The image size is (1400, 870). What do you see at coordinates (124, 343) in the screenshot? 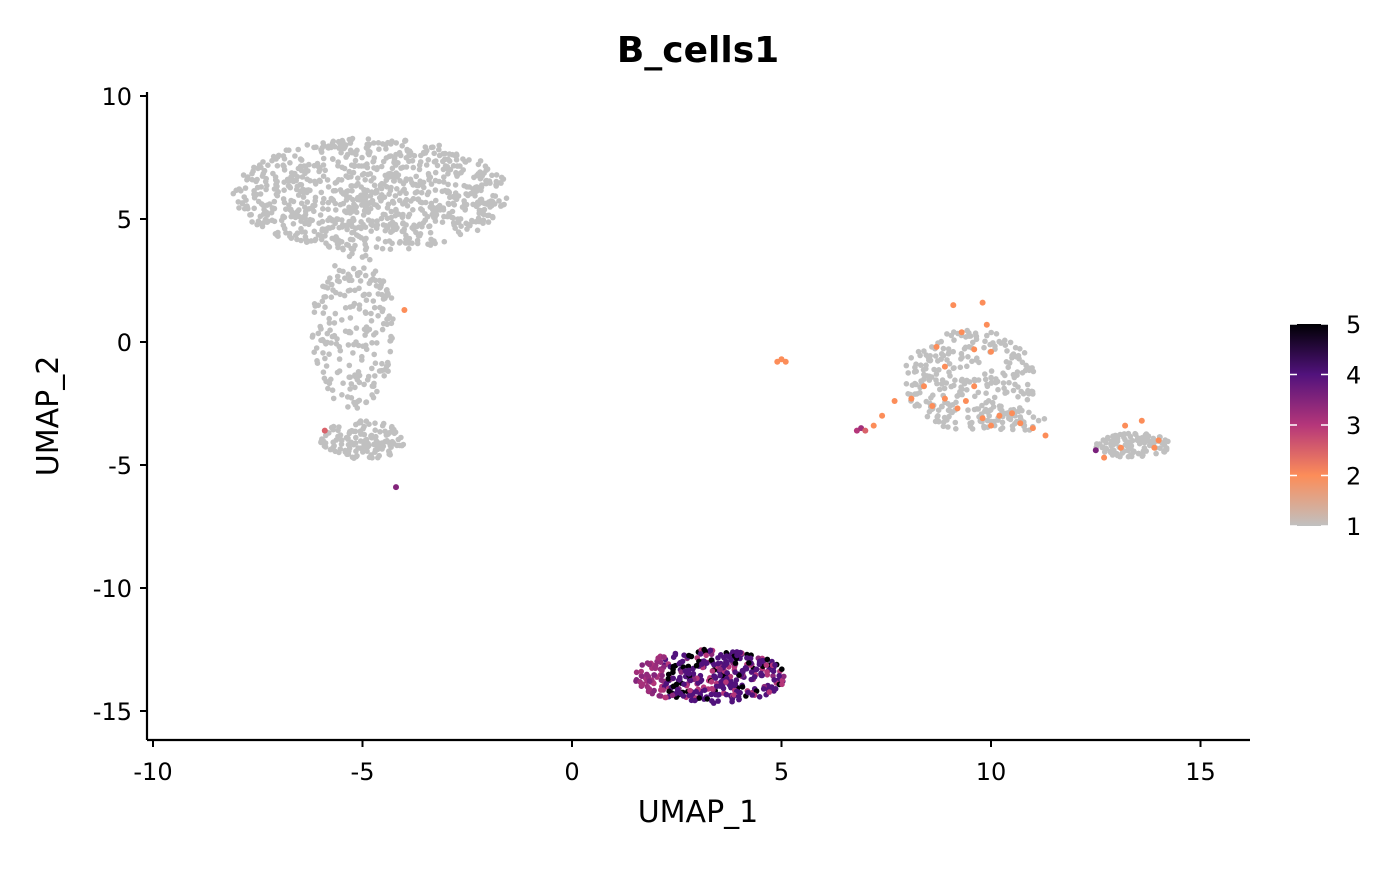
I see `y-tick-label: 0` at bounding box center [124, 343].